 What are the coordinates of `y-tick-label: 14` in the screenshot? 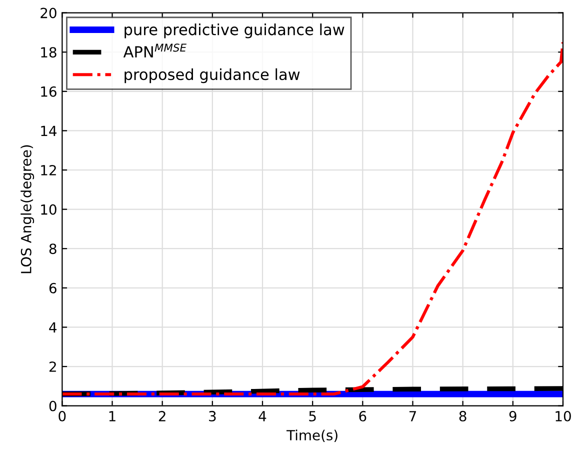 It's located at (49, 131).